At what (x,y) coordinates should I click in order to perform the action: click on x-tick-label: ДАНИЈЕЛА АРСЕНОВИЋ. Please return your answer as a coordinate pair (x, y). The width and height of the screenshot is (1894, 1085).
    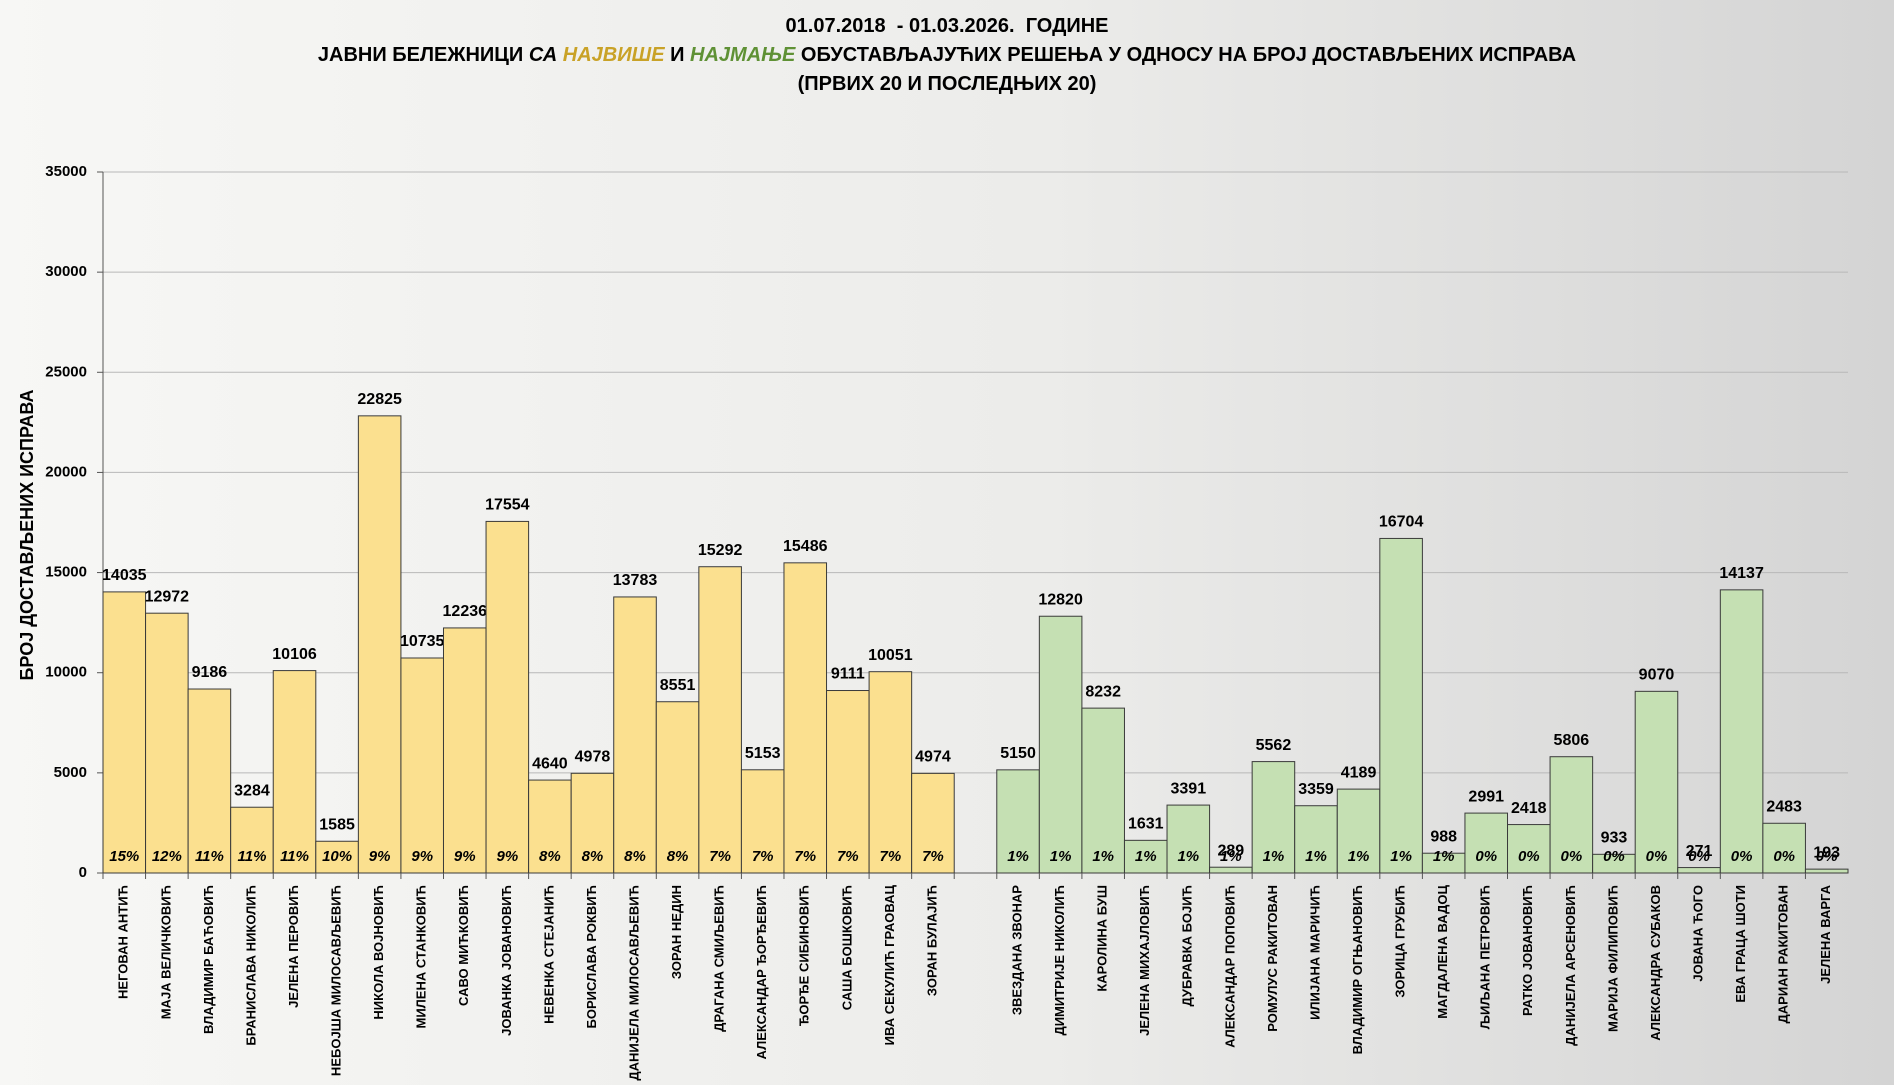
    Looking at the image, I should click on (1570, 965).